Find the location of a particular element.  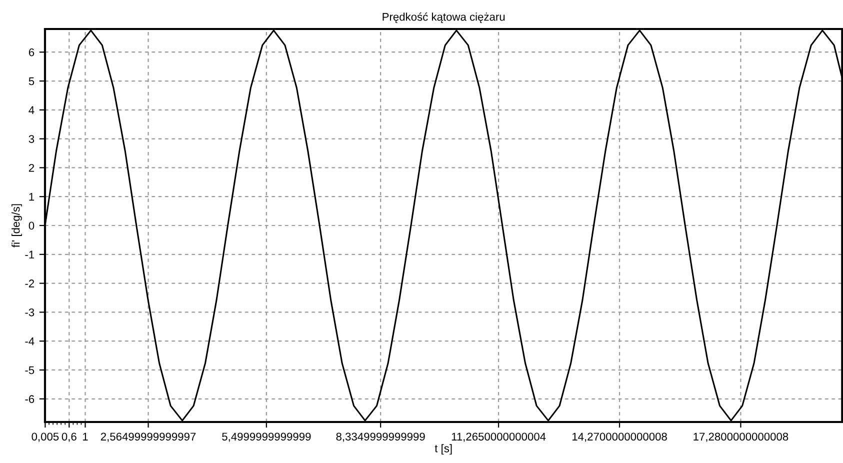

y-tick-label: -6 is located at coordinates (29, 399).